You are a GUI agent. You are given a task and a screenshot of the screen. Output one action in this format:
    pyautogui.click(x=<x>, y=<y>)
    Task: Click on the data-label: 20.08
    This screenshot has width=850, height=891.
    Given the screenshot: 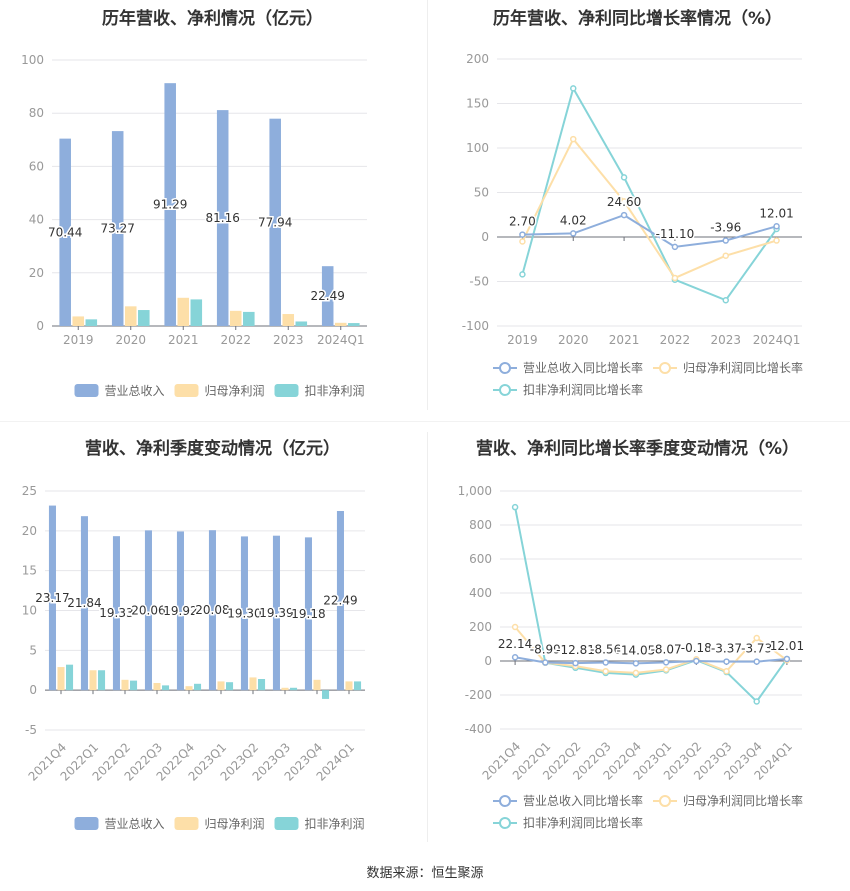 What is the action you would take?
    pyautogui.click(x=212, y=610)
    